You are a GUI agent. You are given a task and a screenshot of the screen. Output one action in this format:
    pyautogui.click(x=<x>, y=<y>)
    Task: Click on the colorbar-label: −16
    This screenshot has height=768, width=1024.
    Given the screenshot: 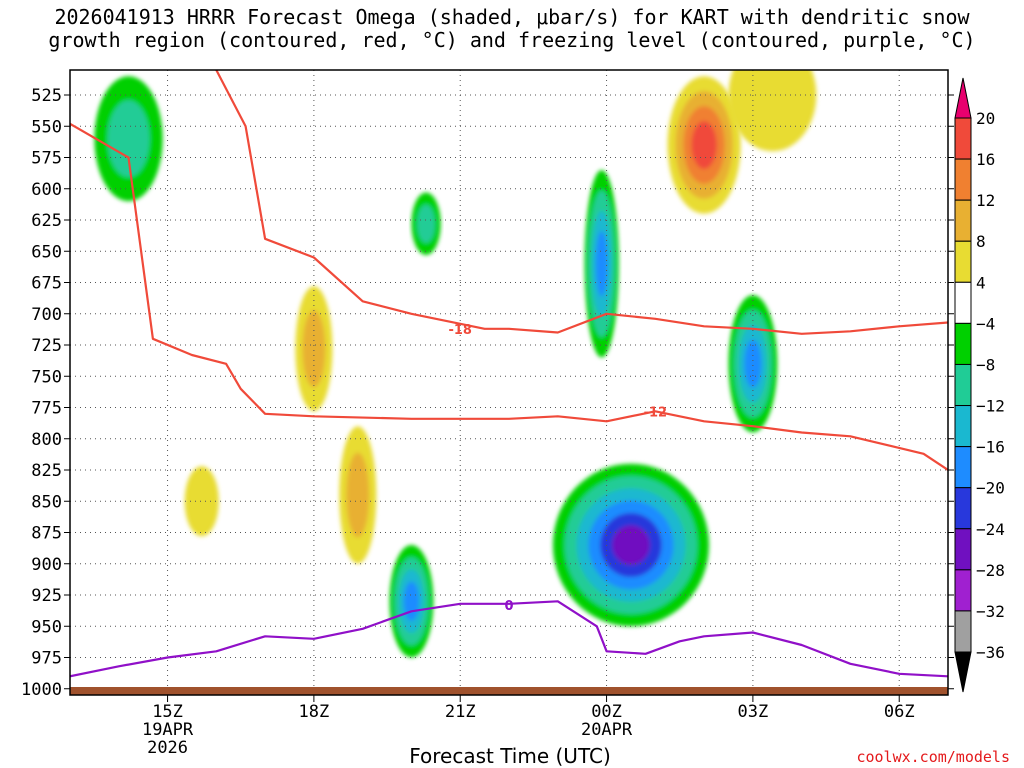 What is the action you would take?
    pyautogui.click(x=990, y=447)
    